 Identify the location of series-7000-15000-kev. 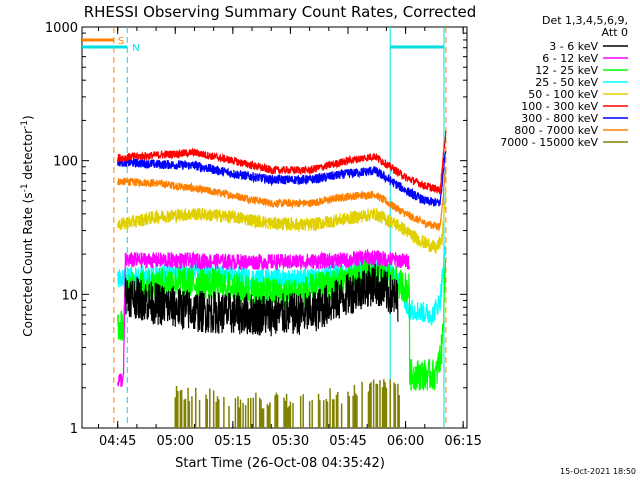
(287, 403).